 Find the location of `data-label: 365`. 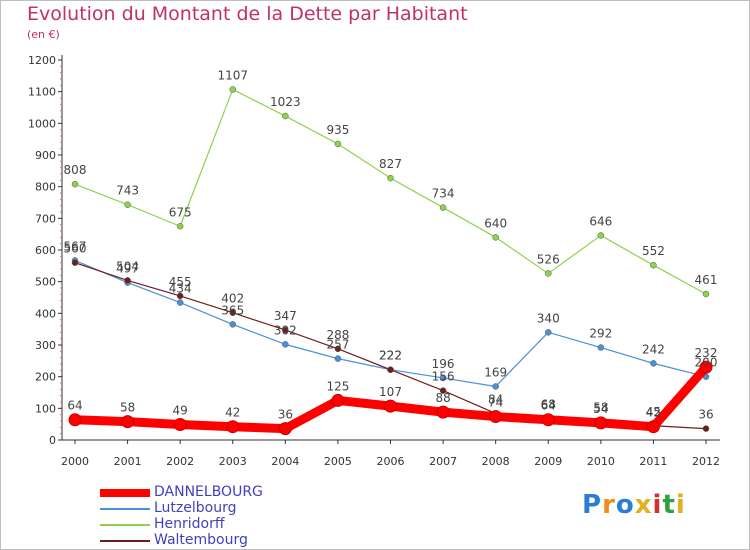

data-label: 365 is located at coordinates (232, 310).